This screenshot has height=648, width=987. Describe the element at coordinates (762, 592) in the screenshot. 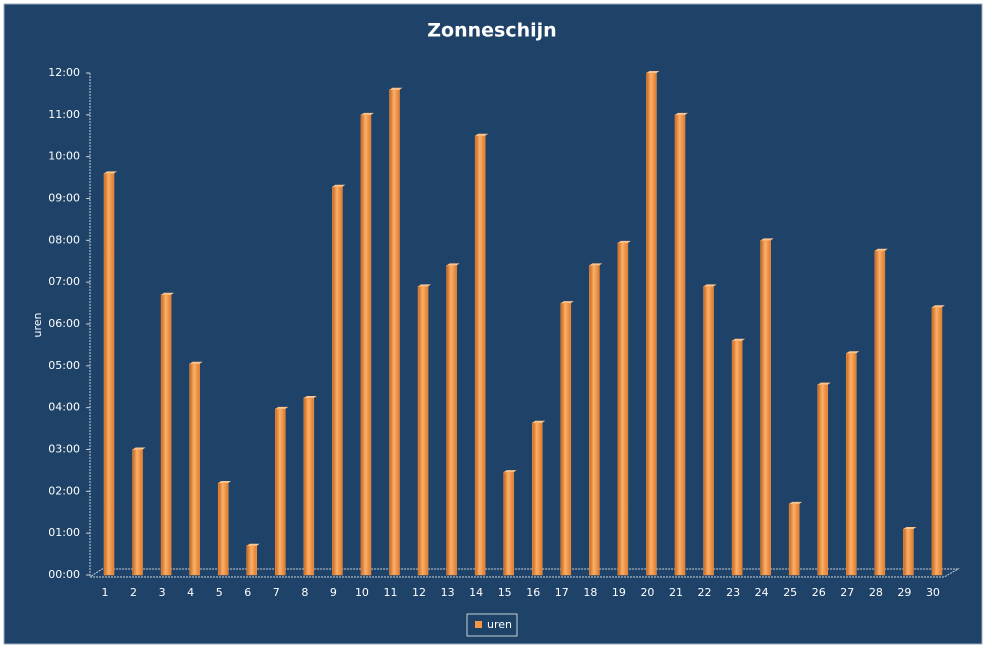

I see `x-tick-label: 24` at that location.